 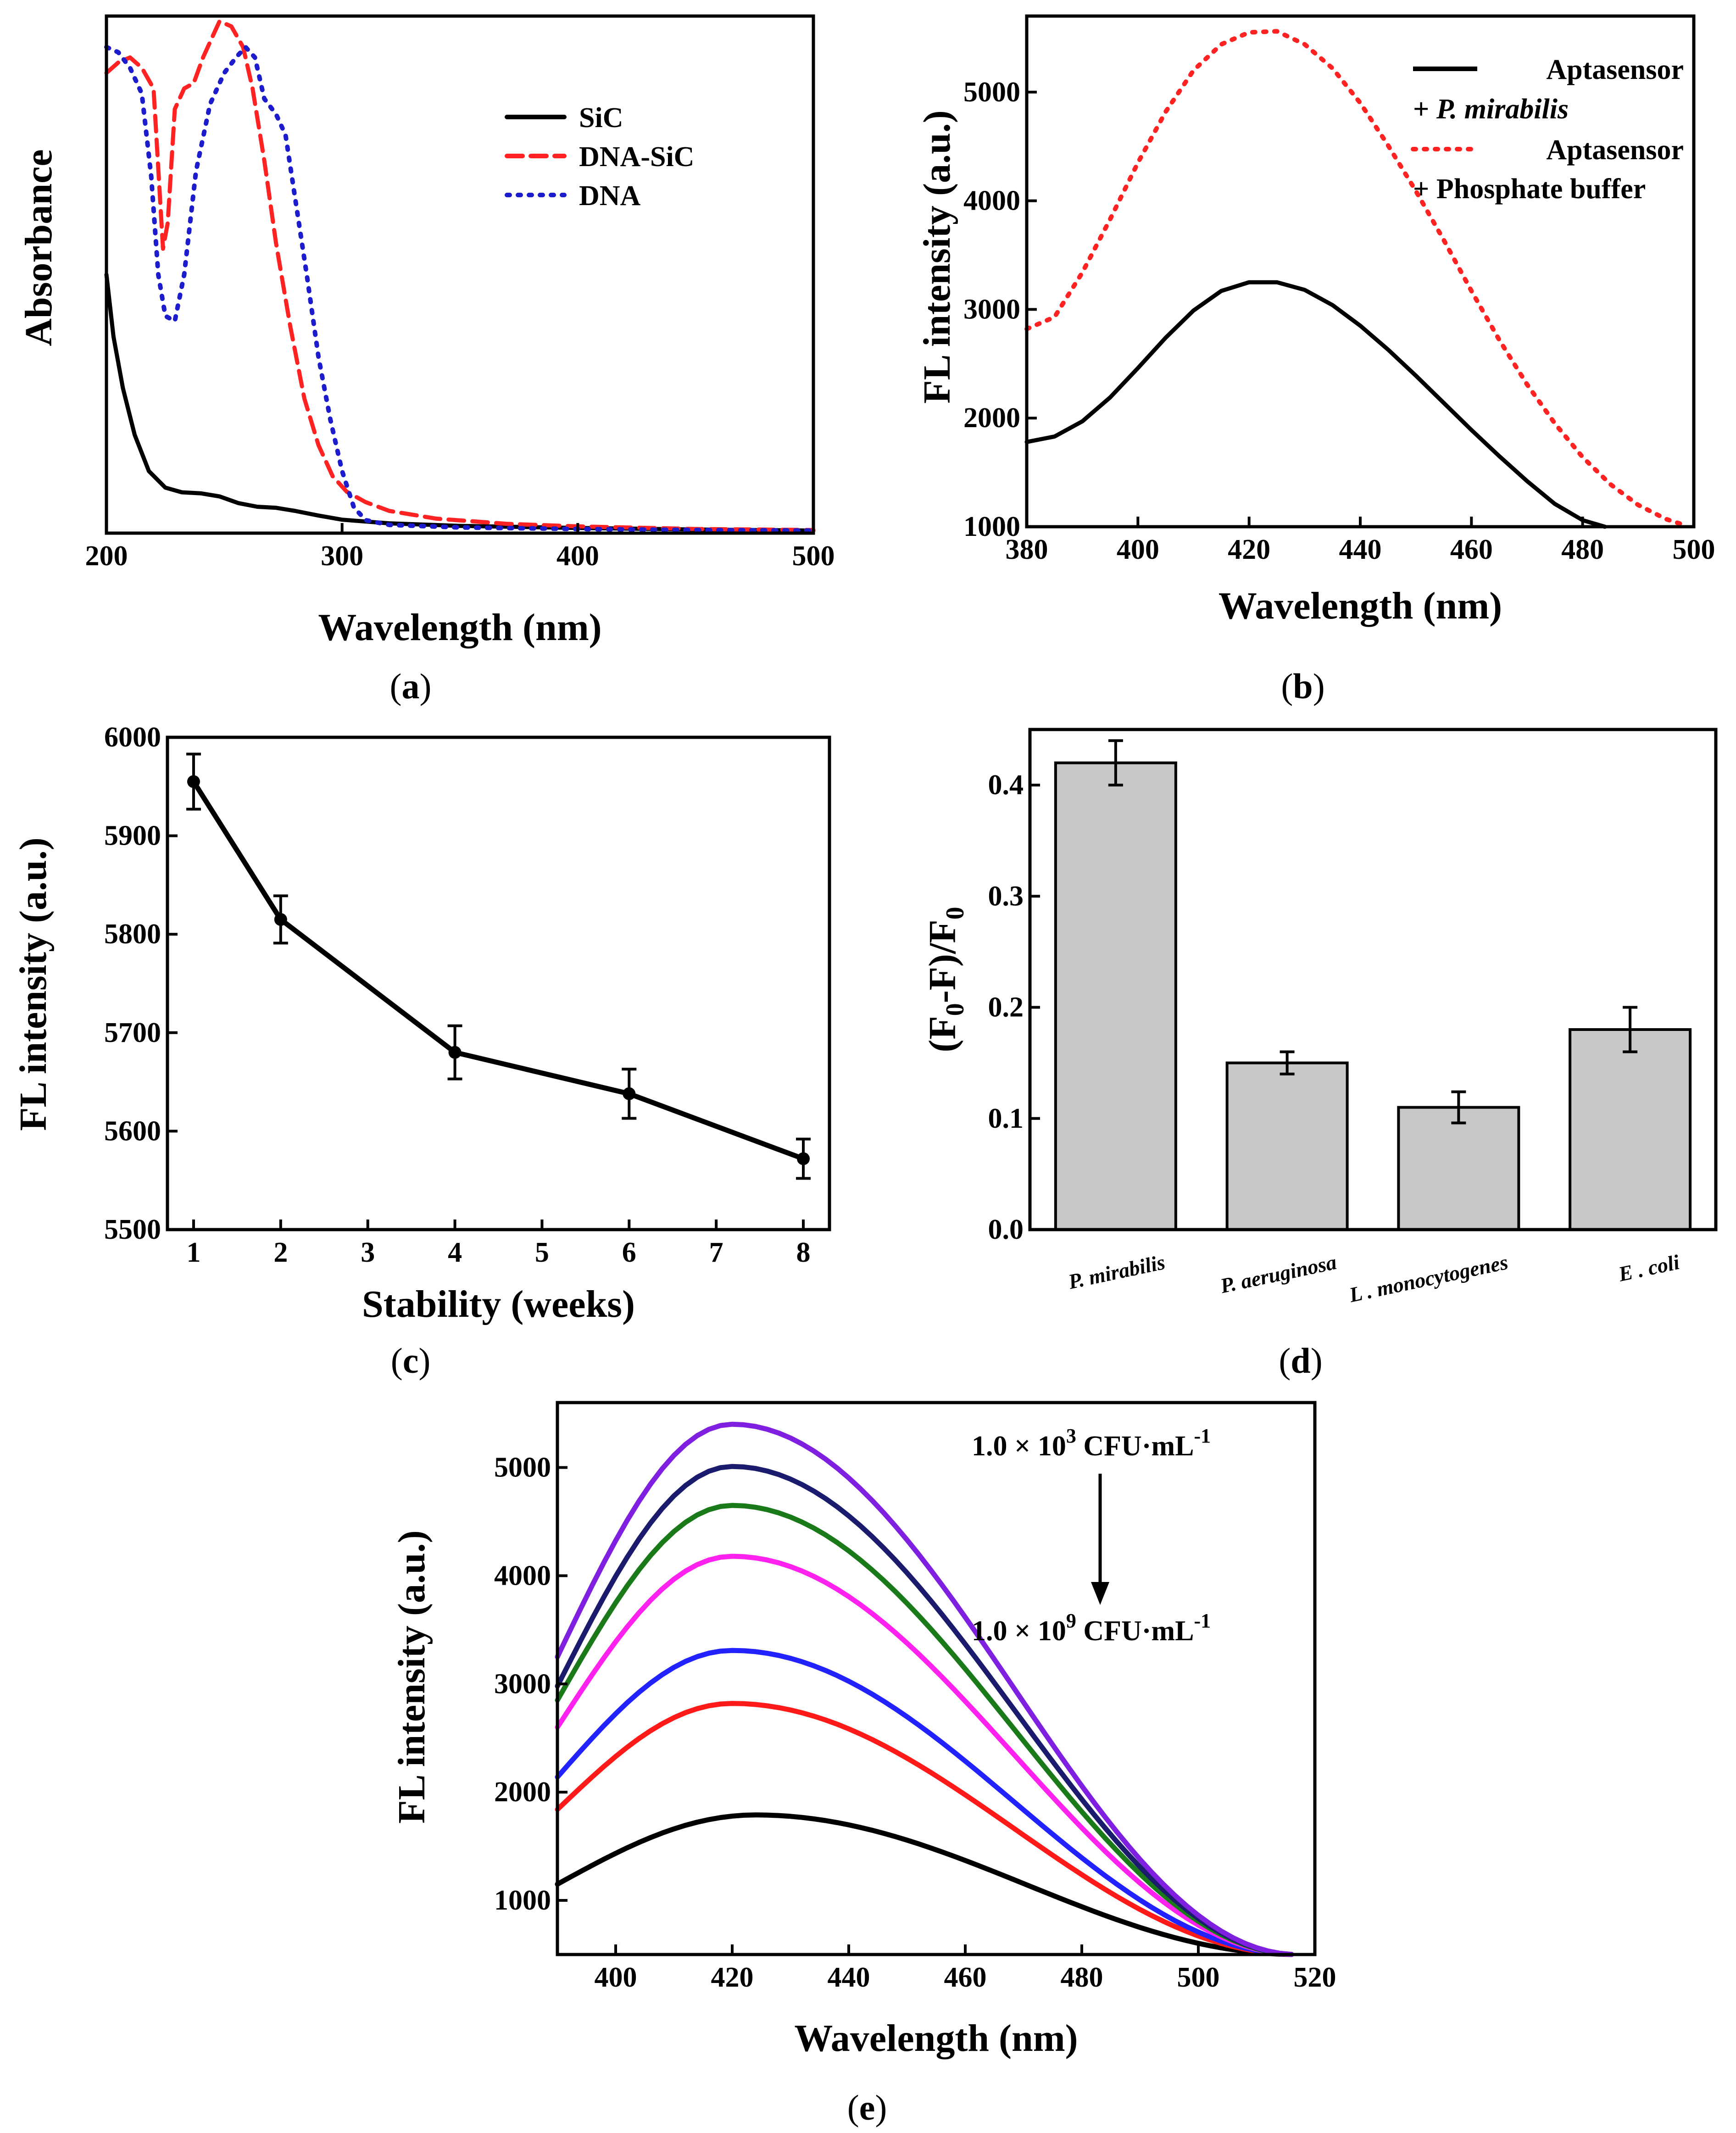 What do you see at coordinates (1198, 1978) in the screenshot?
I see `plot-e-xtick-label: 500` at bounding box center [1198, 1978].